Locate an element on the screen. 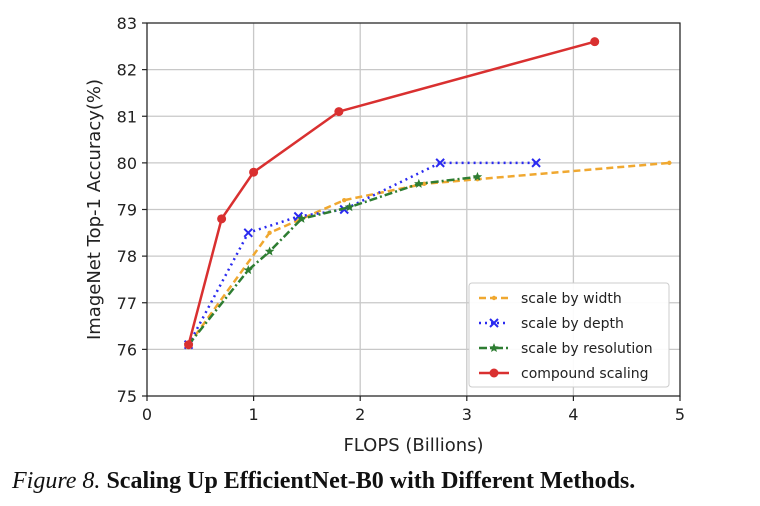 This screenshot has height=506, width=760. y-tick-label: 83 is located at coordinates (127, 23).